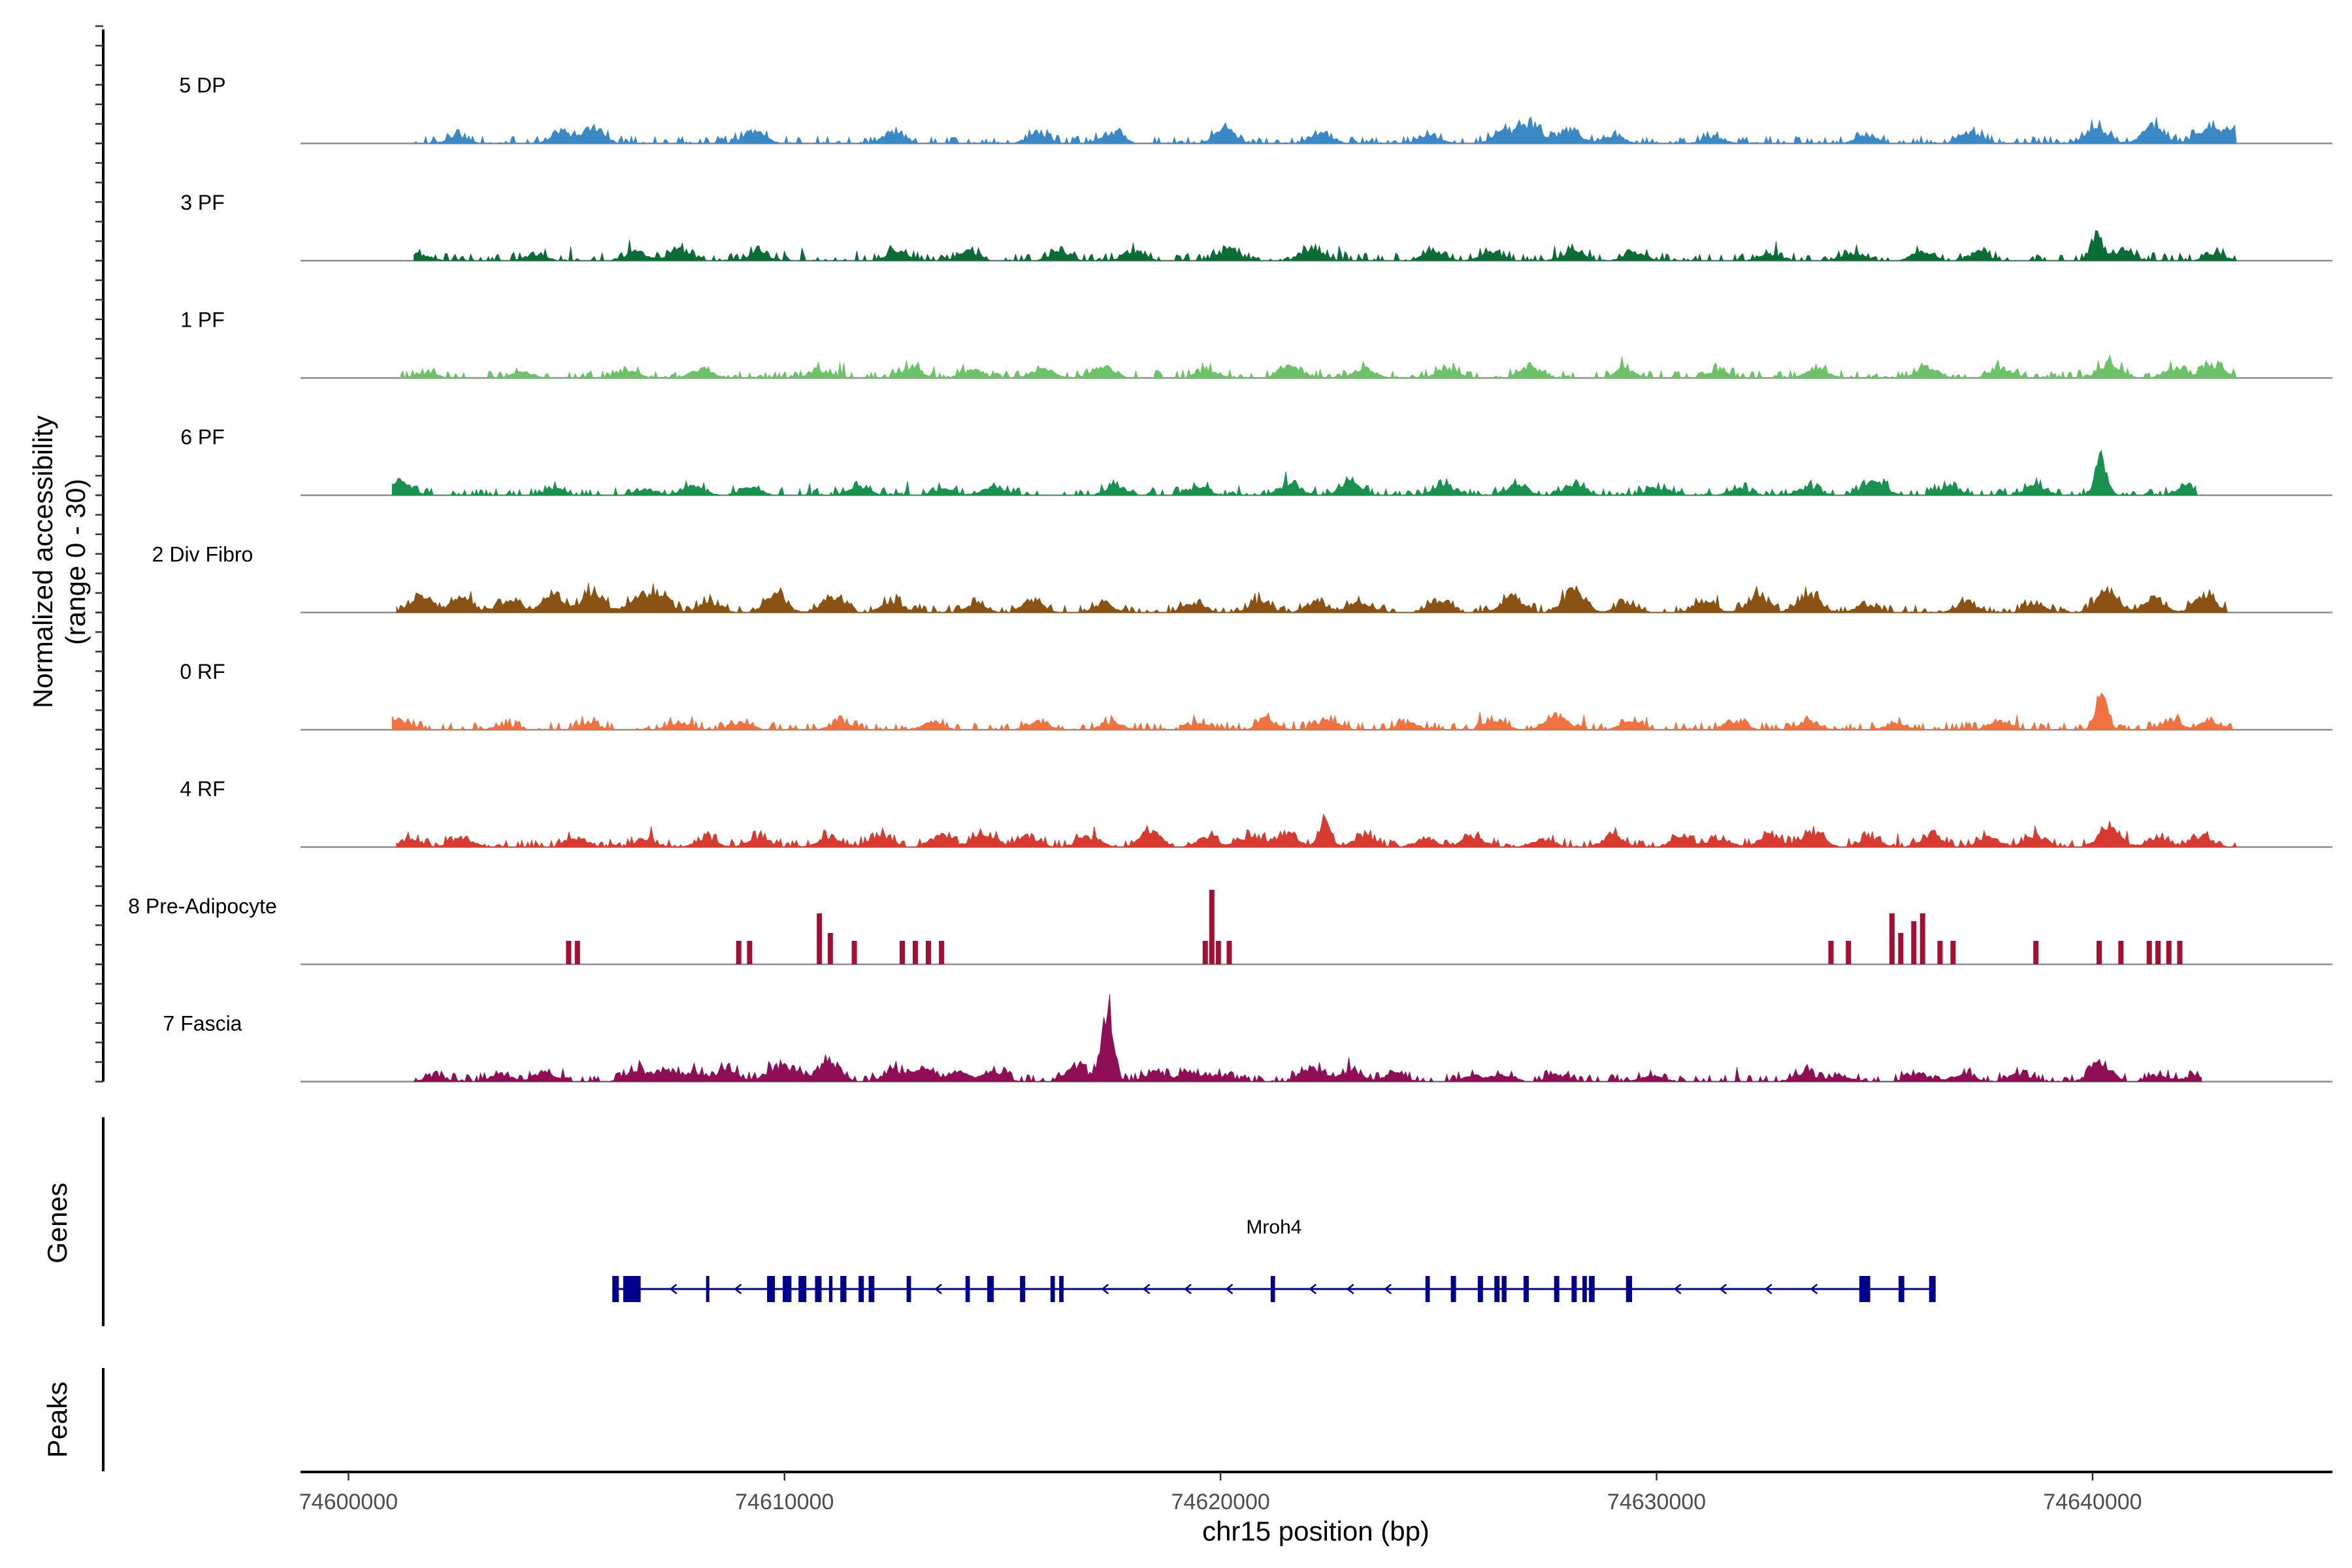  I want to click on gene-model: Mroh4, so click(1274, 1259).